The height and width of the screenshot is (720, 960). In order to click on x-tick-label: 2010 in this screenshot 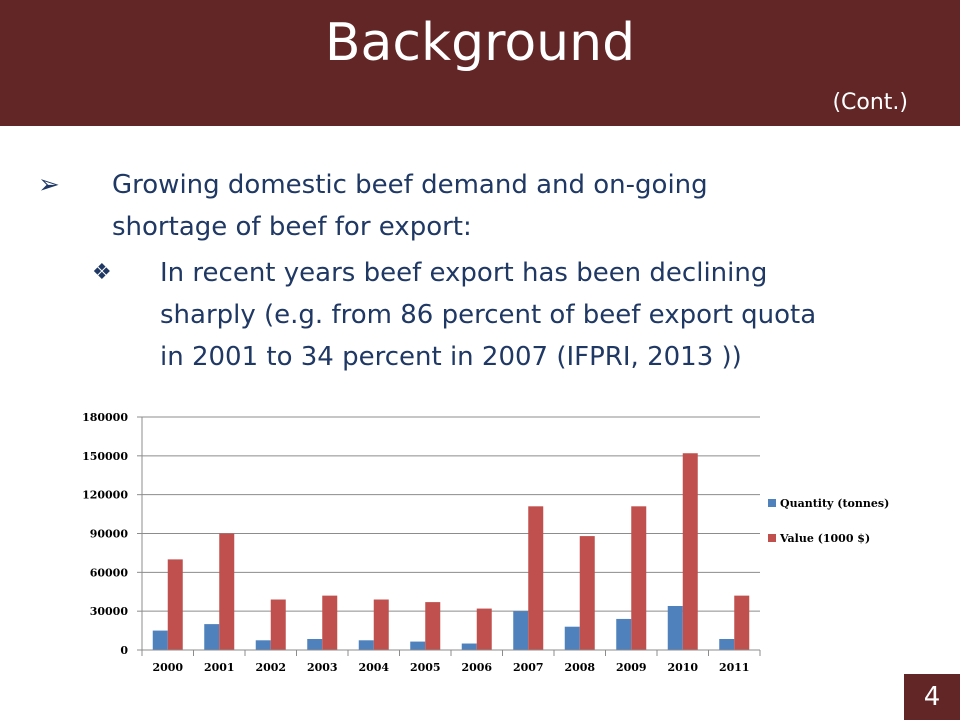, I will do `click(682, 667)`.